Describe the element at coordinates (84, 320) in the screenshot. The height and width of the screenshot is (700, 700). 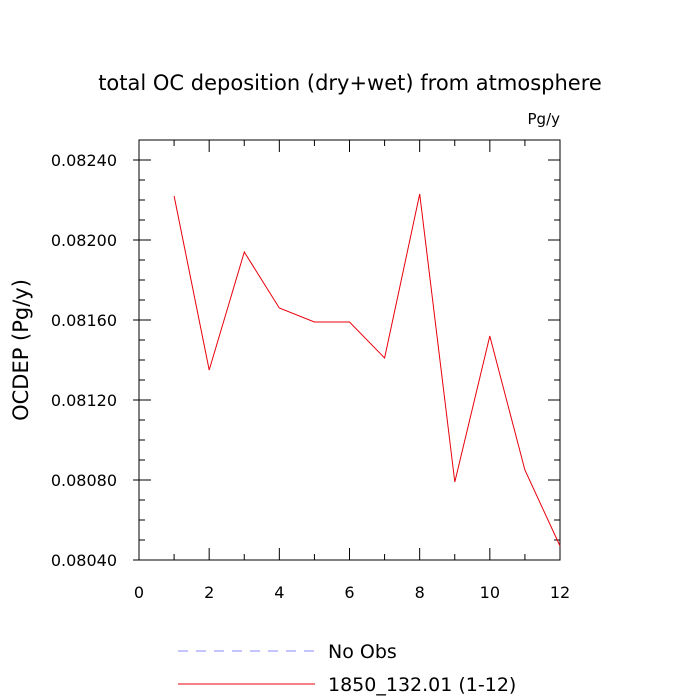
I see `y-tick-label: 0.08160` at that location.